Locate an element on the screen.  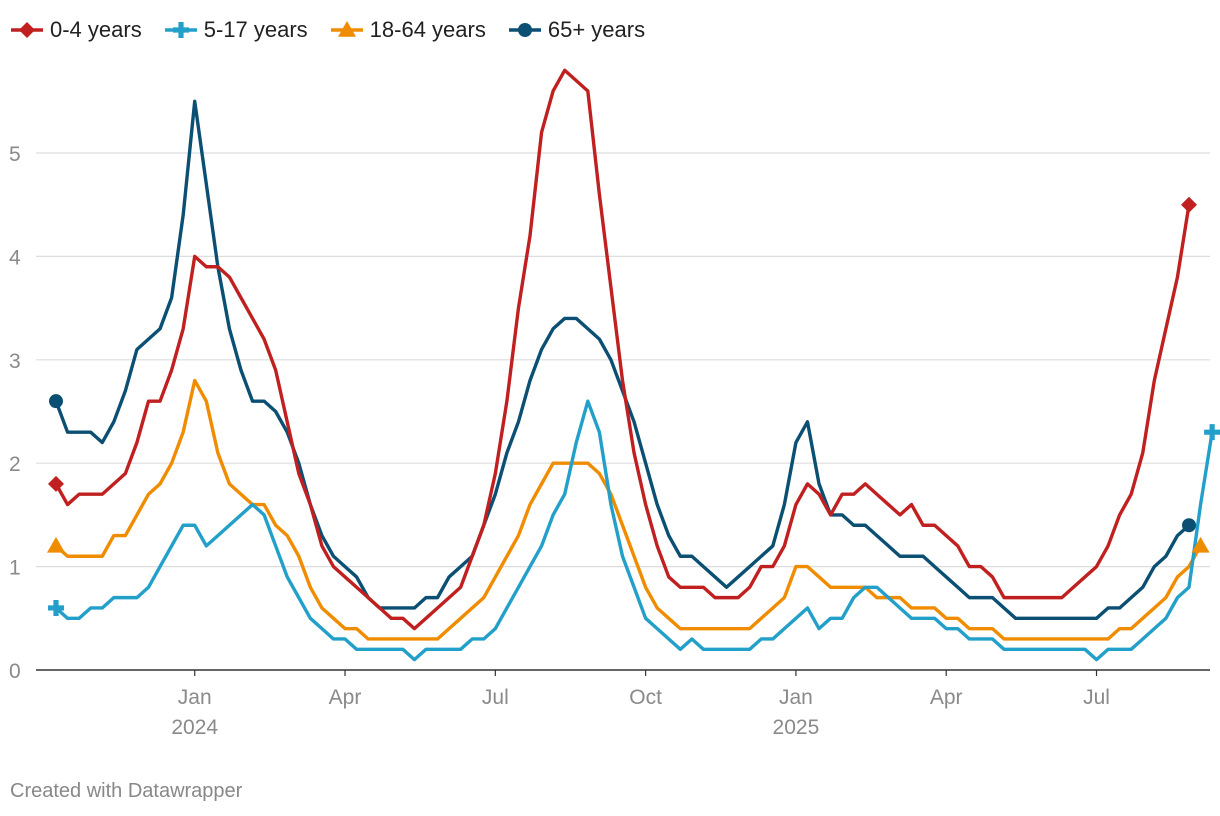
legend: 0-4 years 5-17 years 18-64 years 65+ years is located at coordinates (327, 30).